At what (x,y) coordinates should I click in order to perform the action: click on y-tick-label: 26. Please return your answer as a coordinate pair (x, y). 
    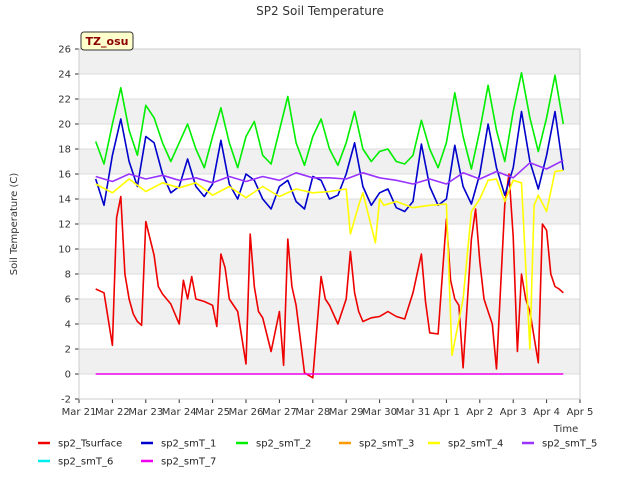
    Looking at the image, I should click on (64, 50).